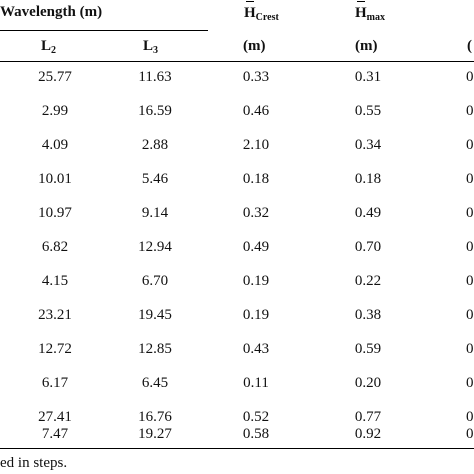 The image size is (474, 474). What do you see at coordinates (55, 349) in the screenshot?
I see `cell-l2: 12.72` at bounding box center [55, 349].